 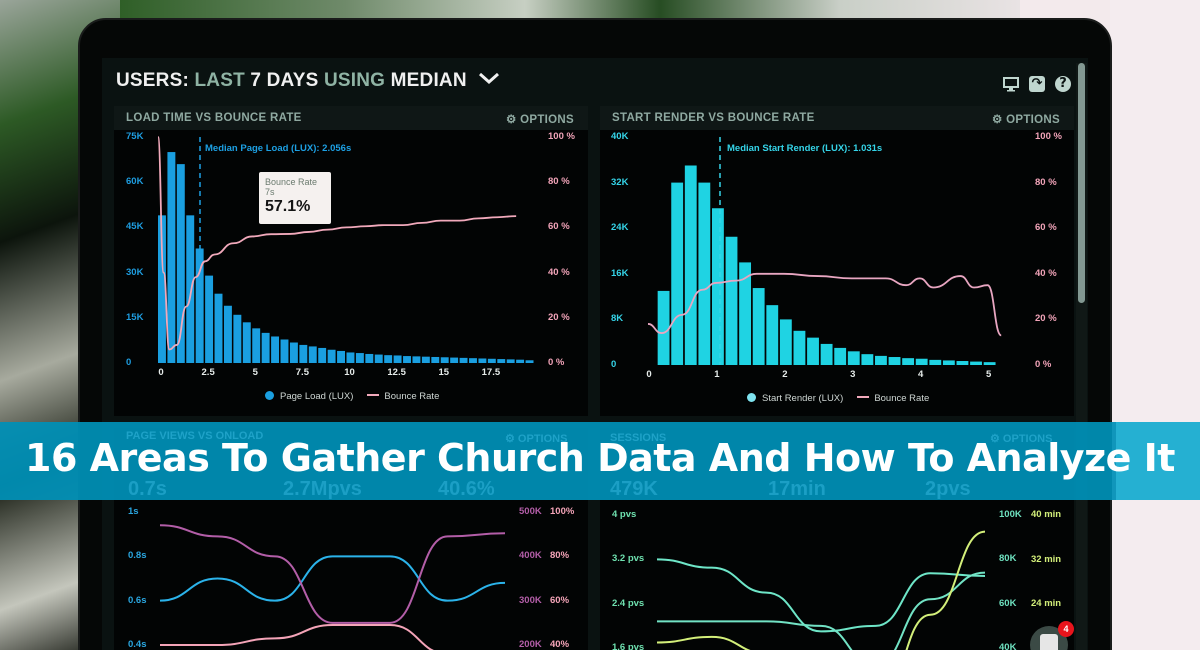 I want to click on axis-tick-label: 24K, so click(x=620, y=228).